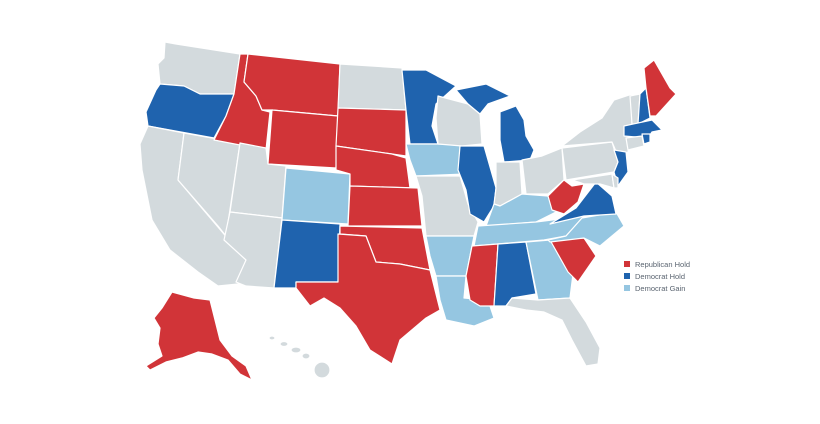  Describe the element at coordinates (635, 143) in the screenshot. I see `state-ct` at that location.